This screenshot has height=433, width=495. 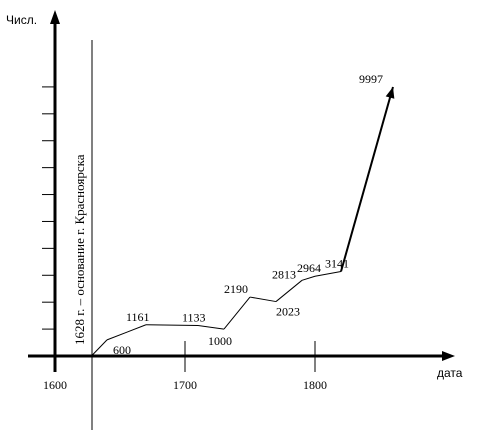 I want to click on x-tick-label: 1700, so click(x=185, y=385).